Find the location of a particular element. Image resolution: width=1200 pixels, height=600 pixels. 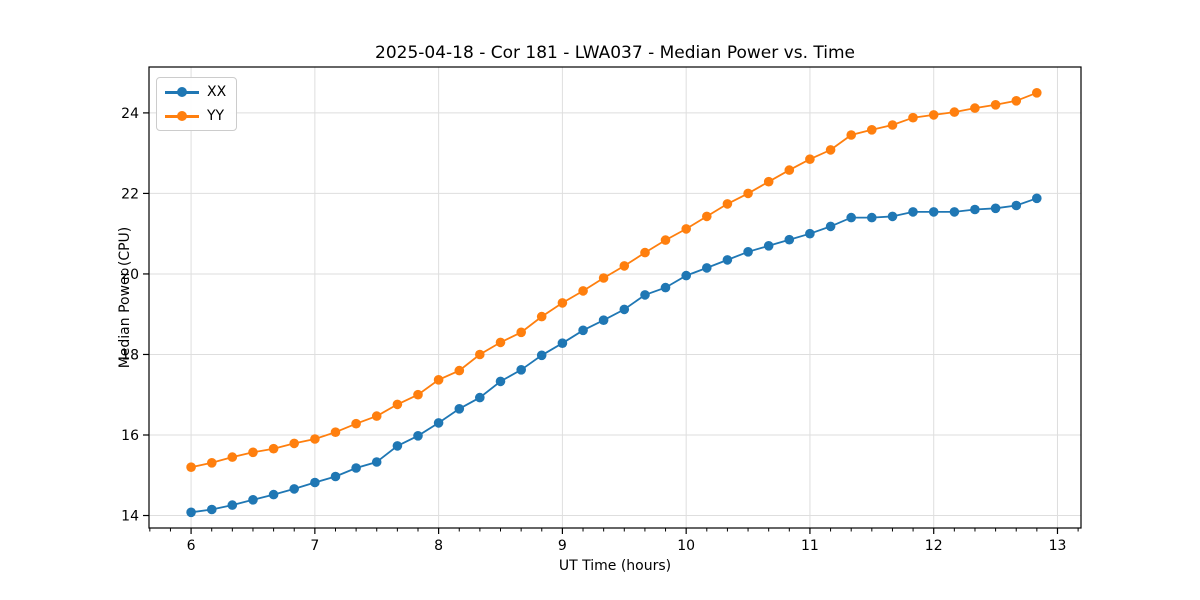

svg-text: 10 is located at coordinates (686, 546).